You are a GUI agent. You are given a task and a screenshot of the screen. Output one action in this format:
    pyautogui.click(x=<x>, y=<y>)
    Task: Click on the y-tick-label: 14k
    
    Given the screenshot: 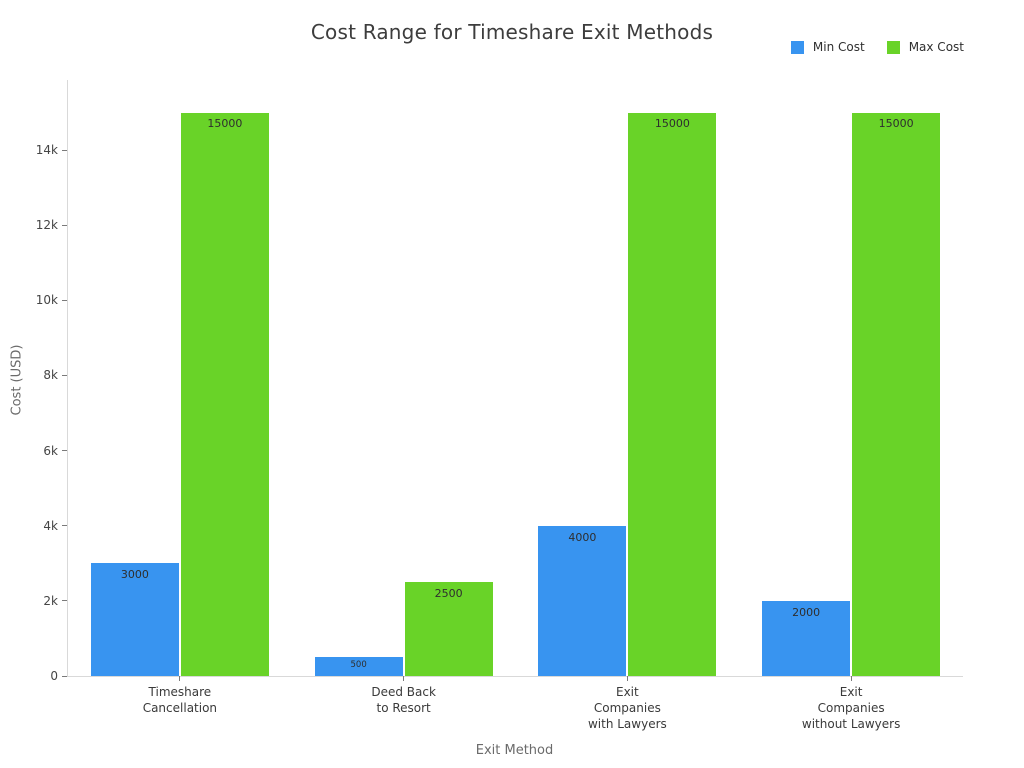 What is the action you would take?
    pyautogui.click(x=46, y=150)
    